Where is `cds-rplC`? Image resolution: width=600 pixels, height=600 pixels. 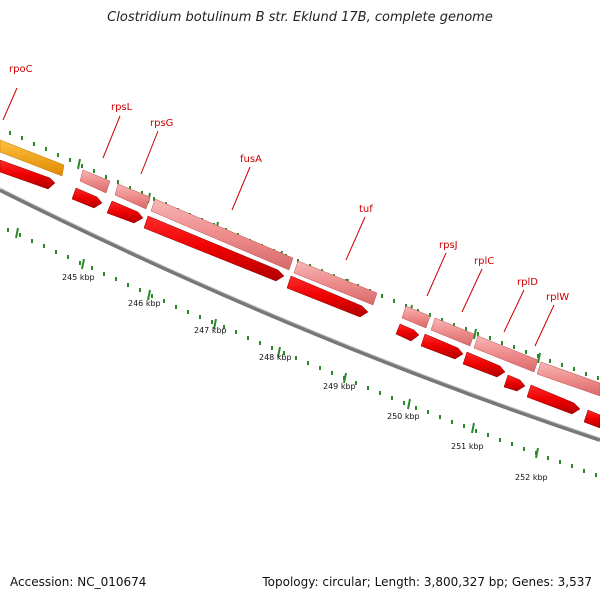
cds-rplC is located at coordinates (442, 346).